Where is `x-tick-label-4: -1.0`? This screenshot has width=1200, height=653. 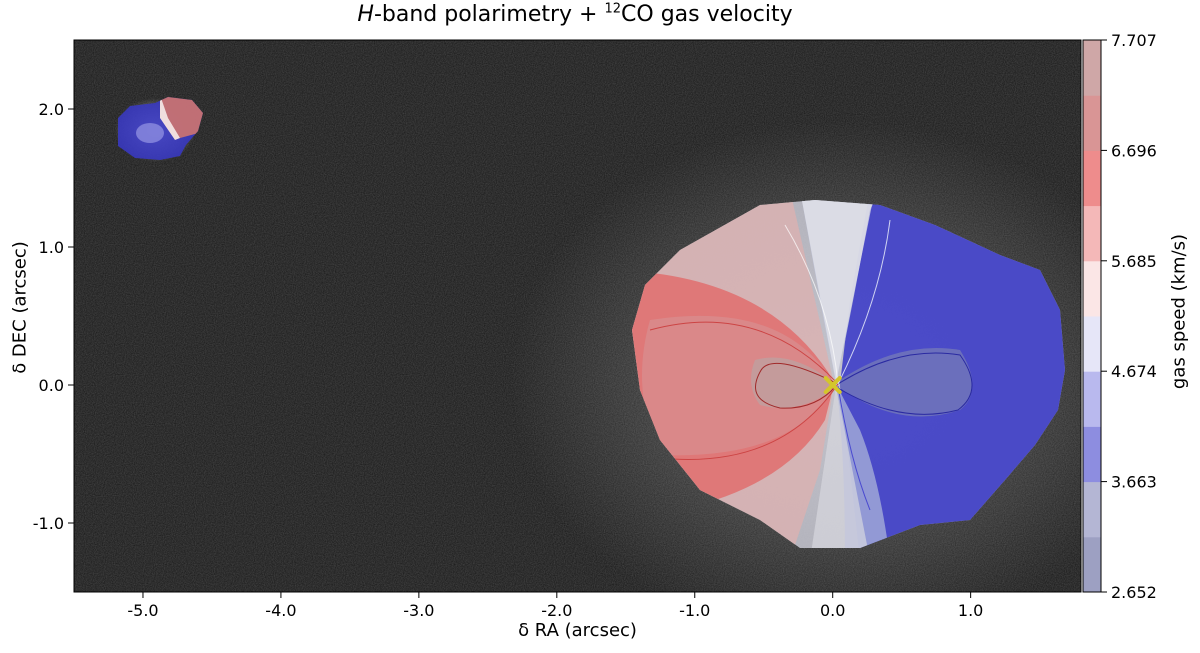 x-tick-label-4: -1.0 is located at coordinates (694, 610).